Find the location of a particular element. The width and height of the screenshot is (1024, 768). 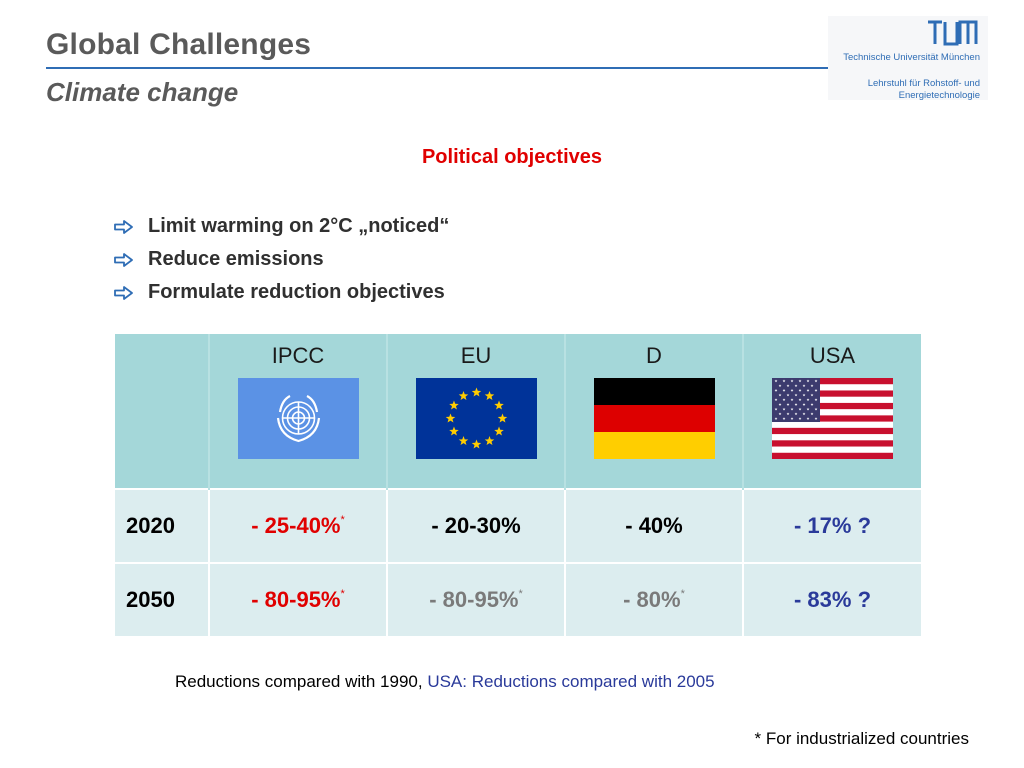

slide-subtitle: Climate change is located at coordinates (142, 92).